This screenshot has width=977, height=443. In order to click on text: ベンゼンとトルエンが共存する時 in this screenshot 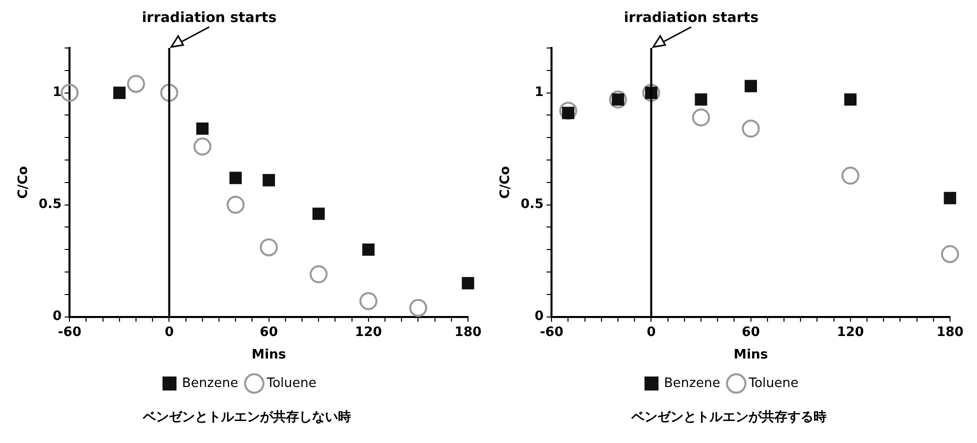, I will do `click(729, 417)`.